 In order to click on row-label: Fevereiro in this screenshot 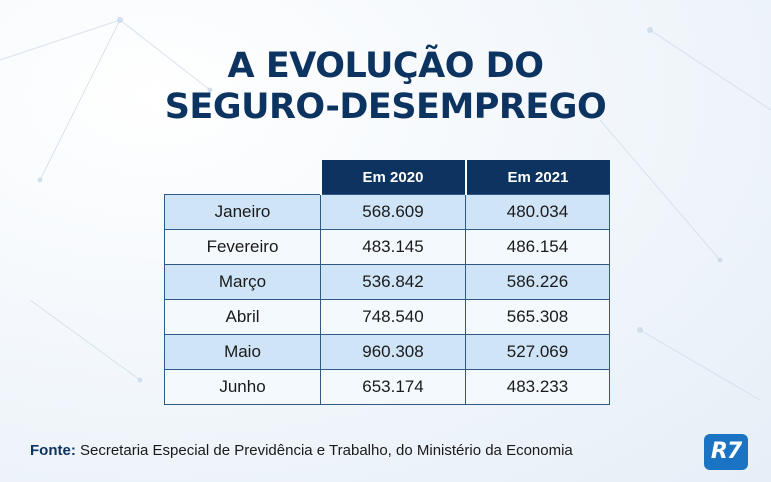, I will do `click(242, 247)`.